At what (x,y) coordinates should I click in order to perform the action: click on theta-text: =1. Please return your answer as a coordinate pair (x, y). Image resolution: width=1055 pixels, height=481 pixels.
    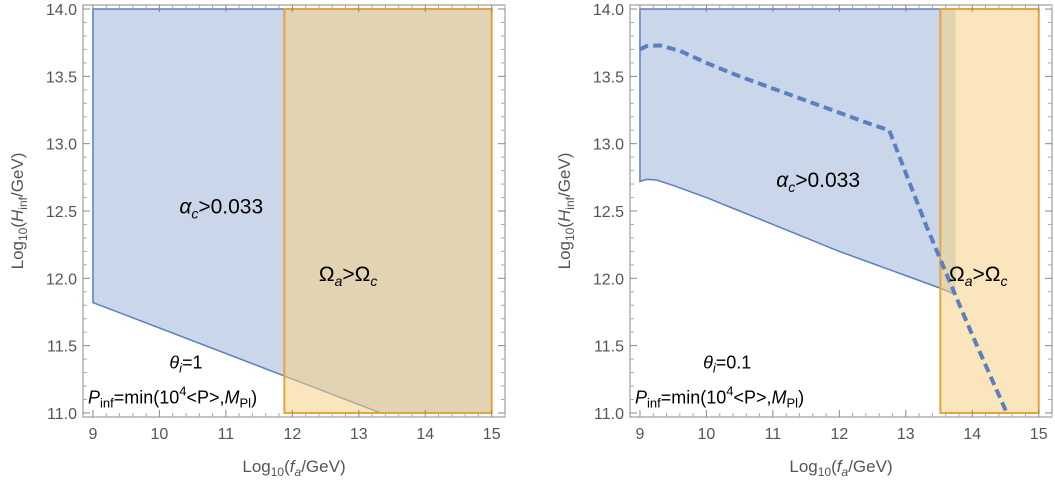
    Looking at the image, I should click on (192, 363).